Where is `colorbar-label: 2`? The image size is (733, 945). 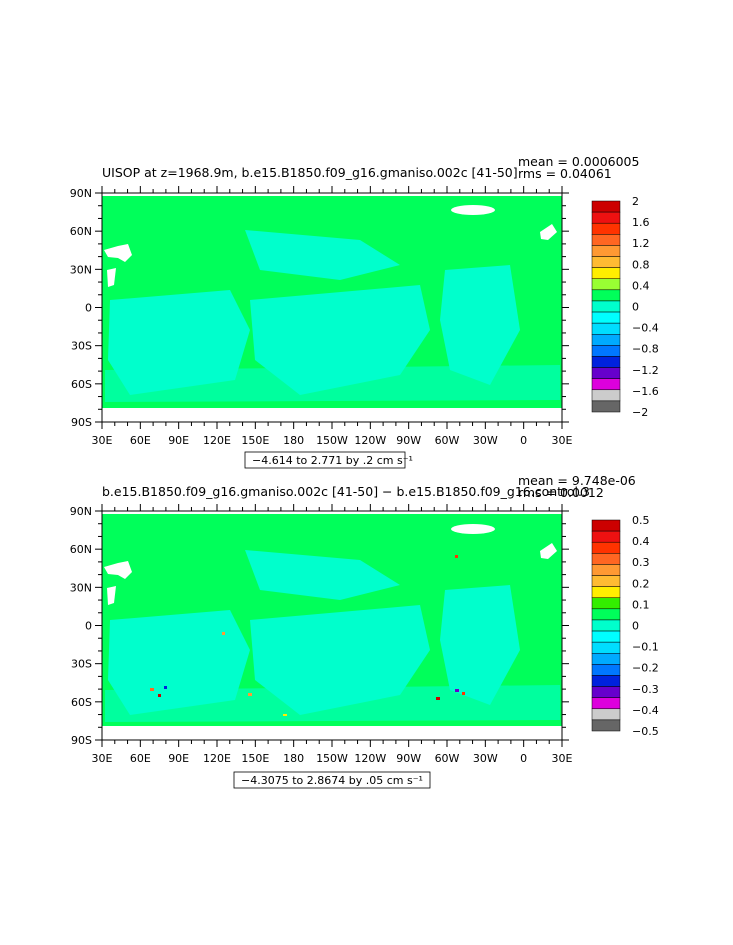 colorbar-label: 2 is located at coordinates (635, 201).